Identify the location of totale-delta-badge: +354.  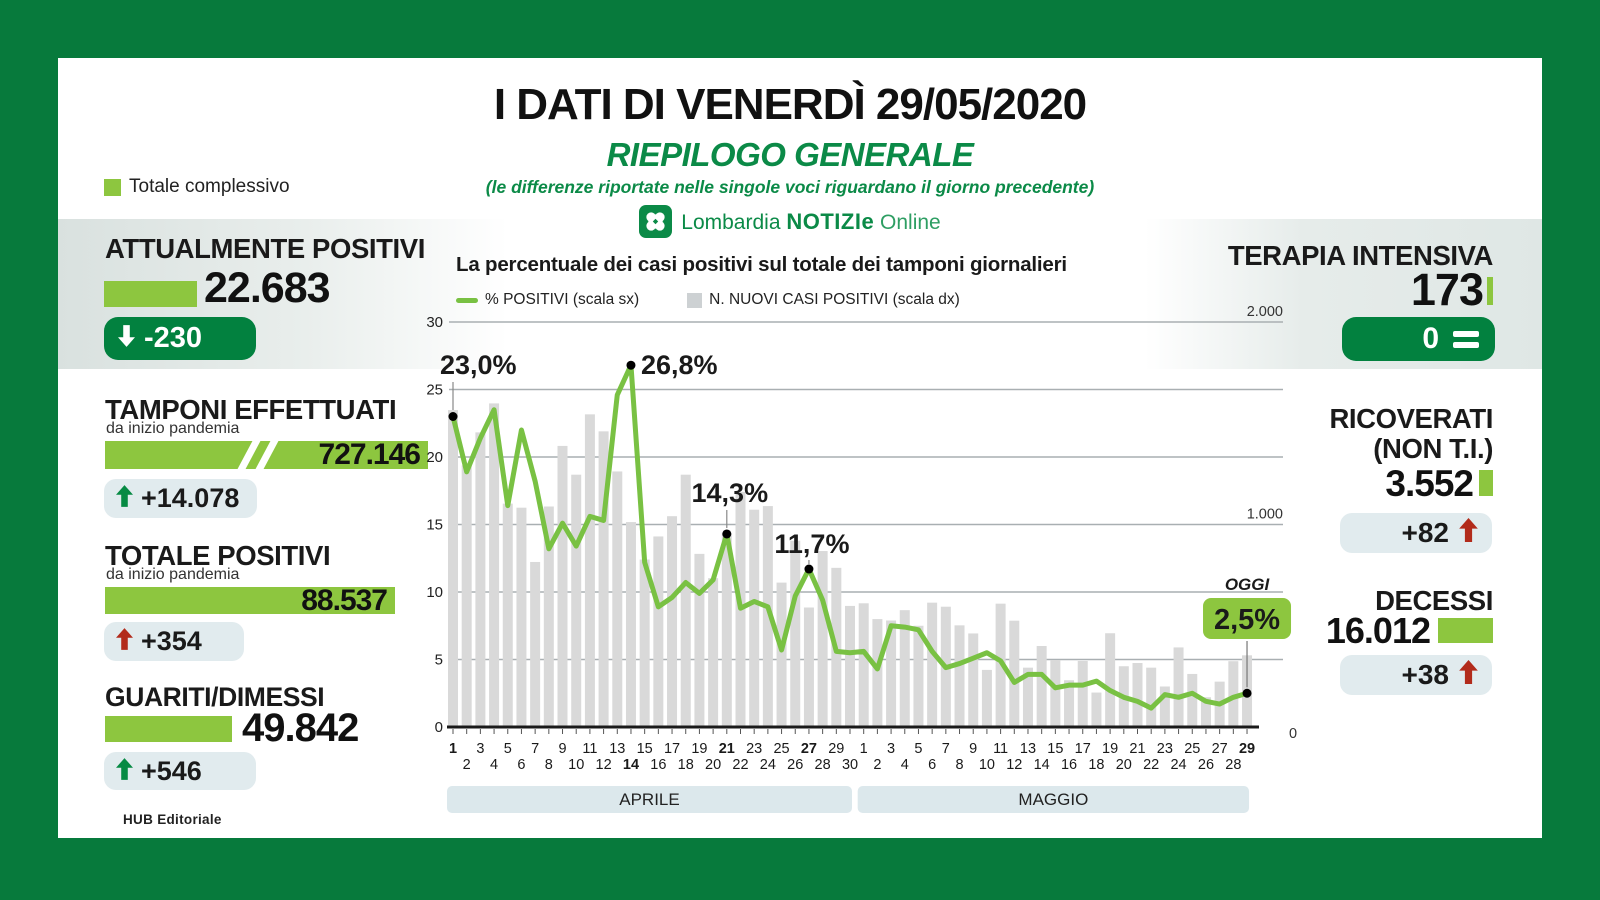
(174, 641).